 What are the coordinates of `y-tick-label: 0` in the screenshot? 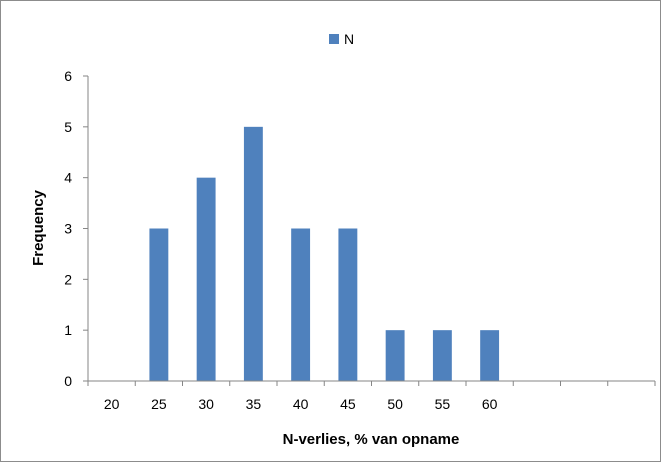 It's located at (68, 381).